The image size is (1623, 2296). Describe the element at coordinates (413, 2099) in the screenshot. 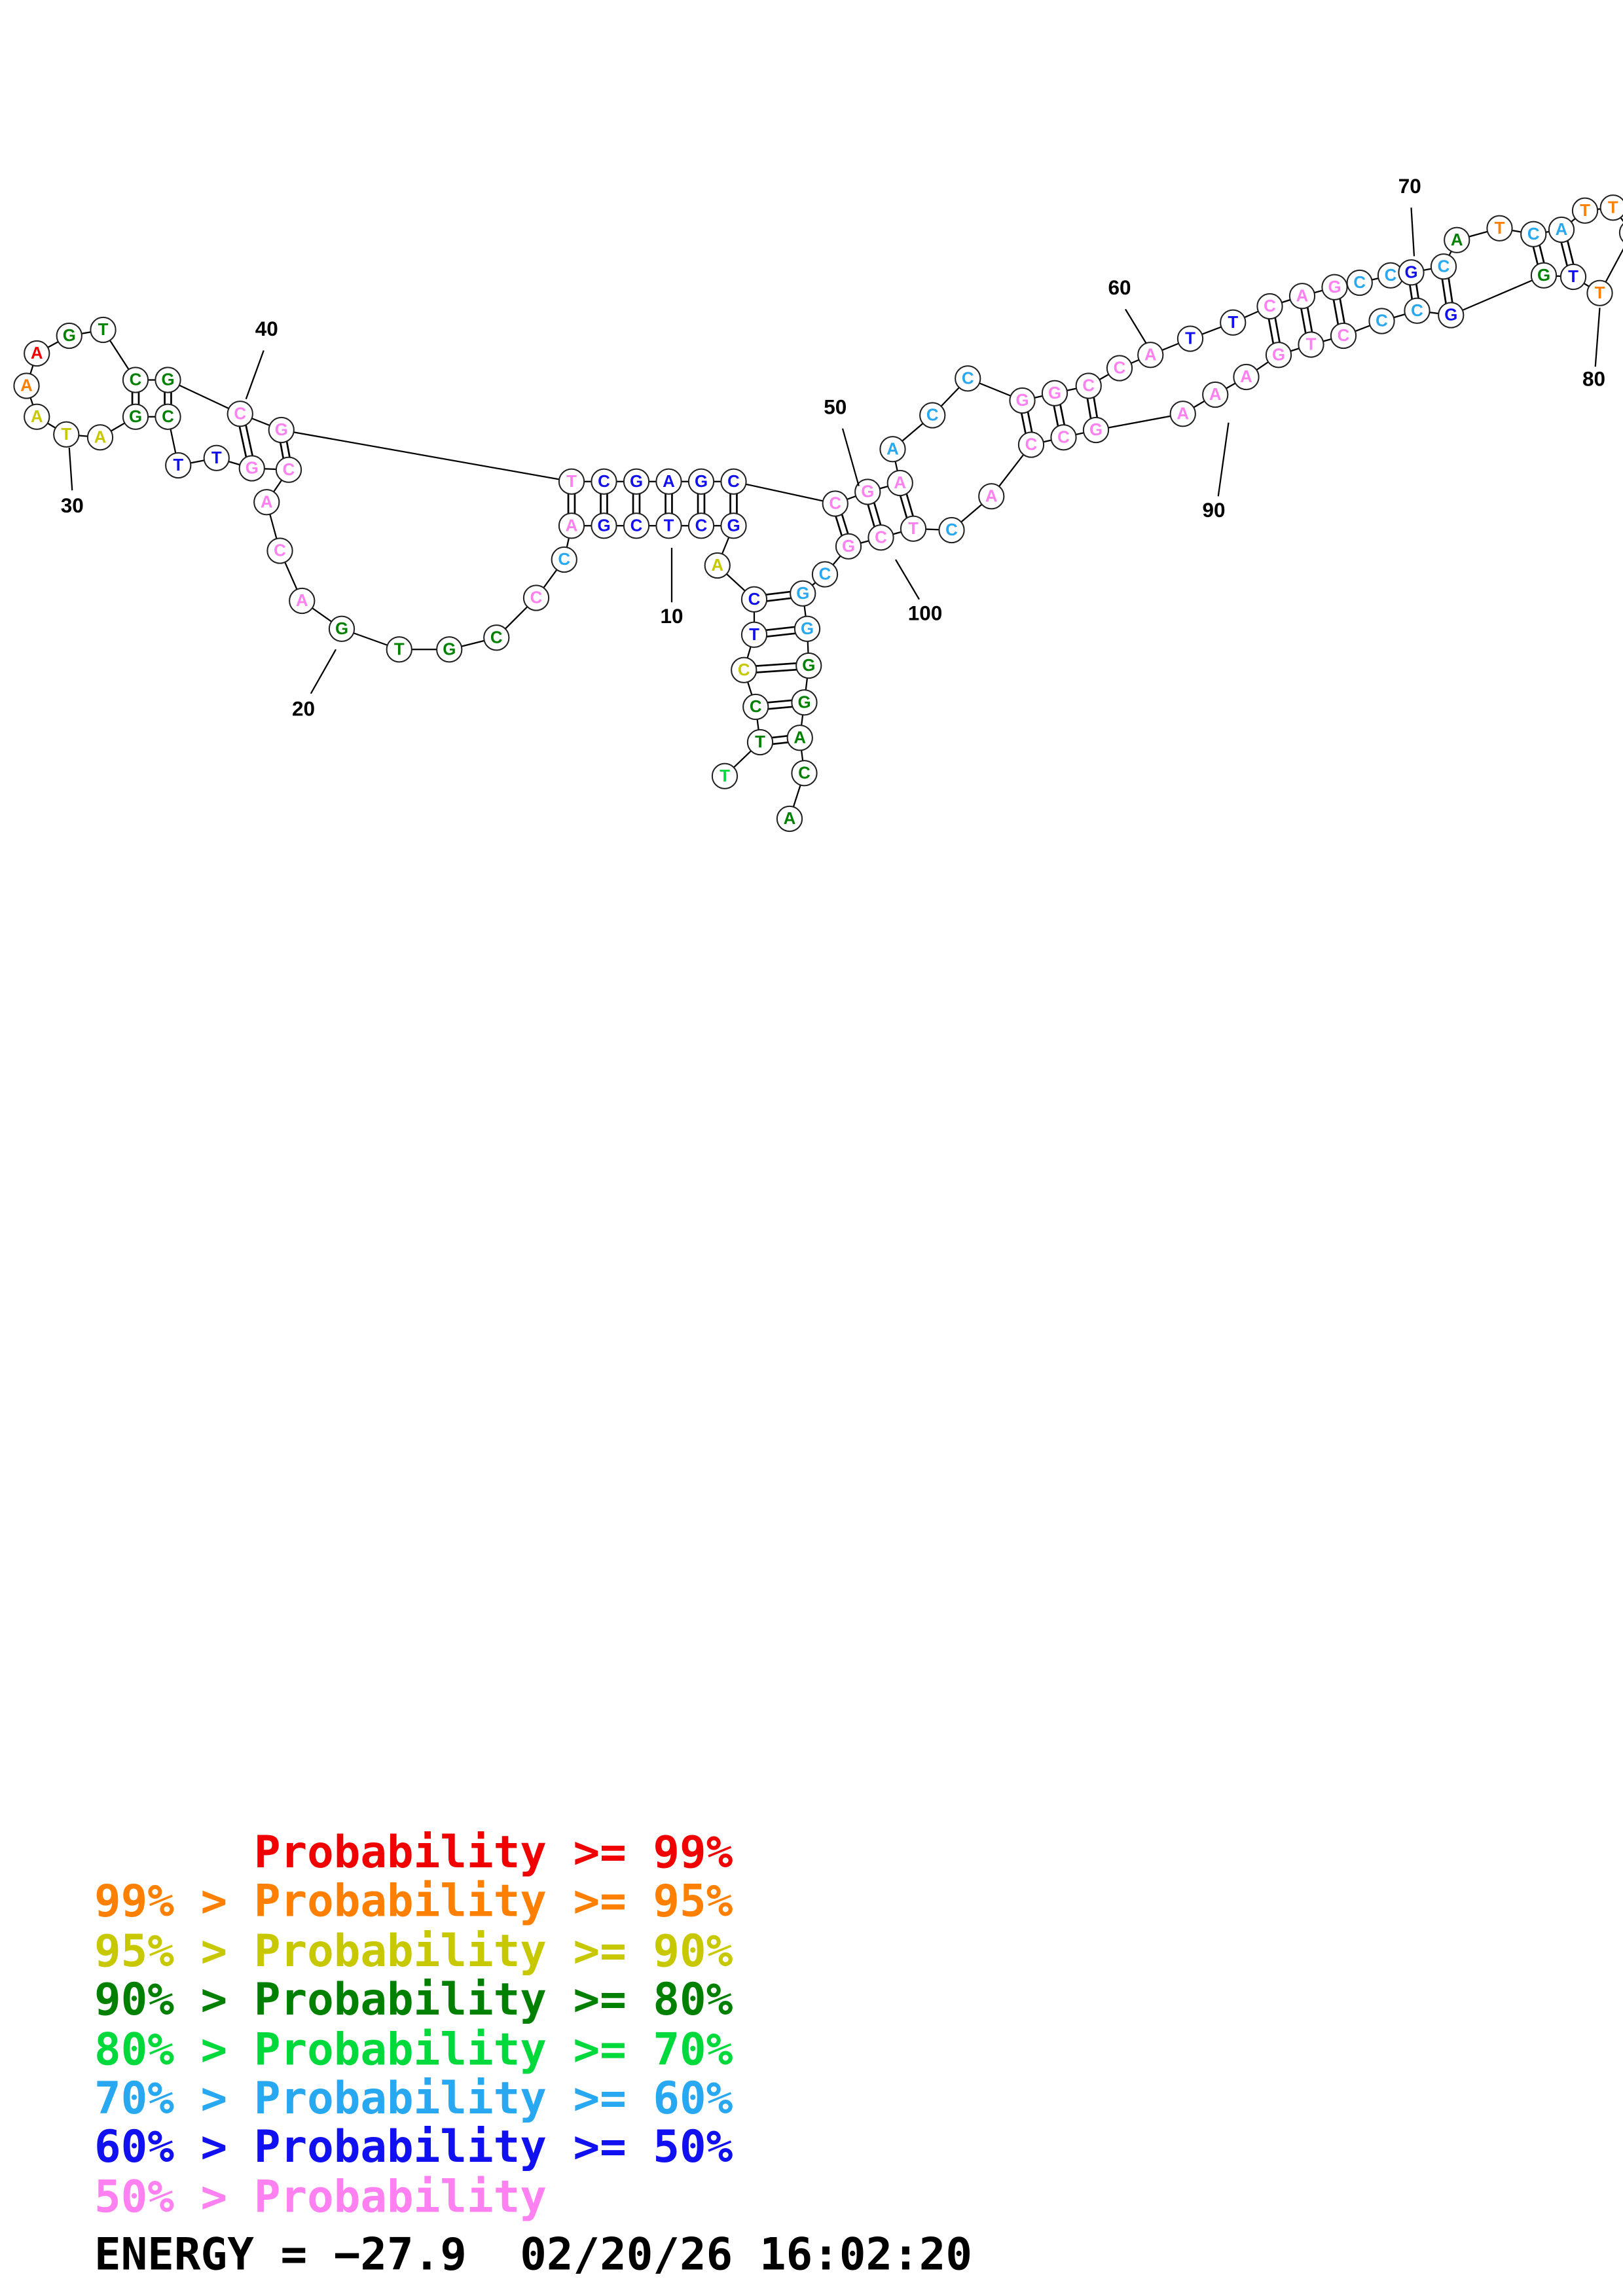

I see `legend-line: 70% > Probability >= 60%` at that location.